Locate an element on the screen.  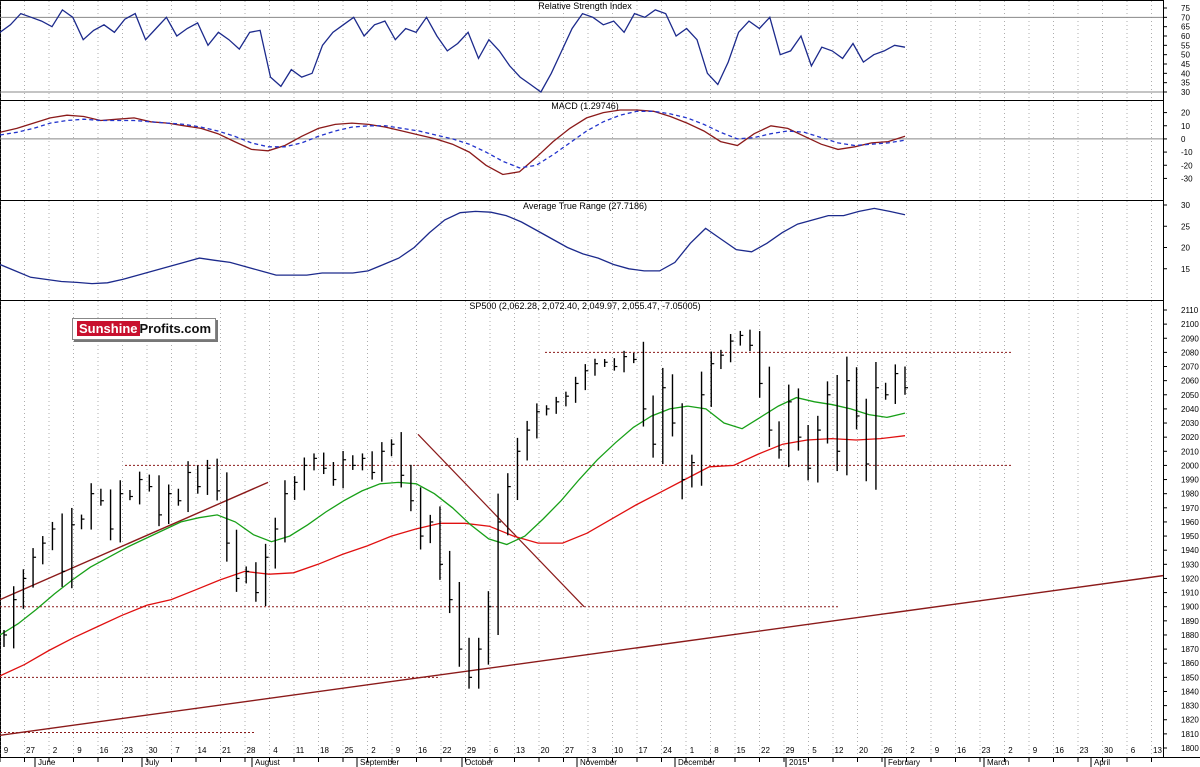
y-tick-label: -20 is located at coordinates (1187, 165).